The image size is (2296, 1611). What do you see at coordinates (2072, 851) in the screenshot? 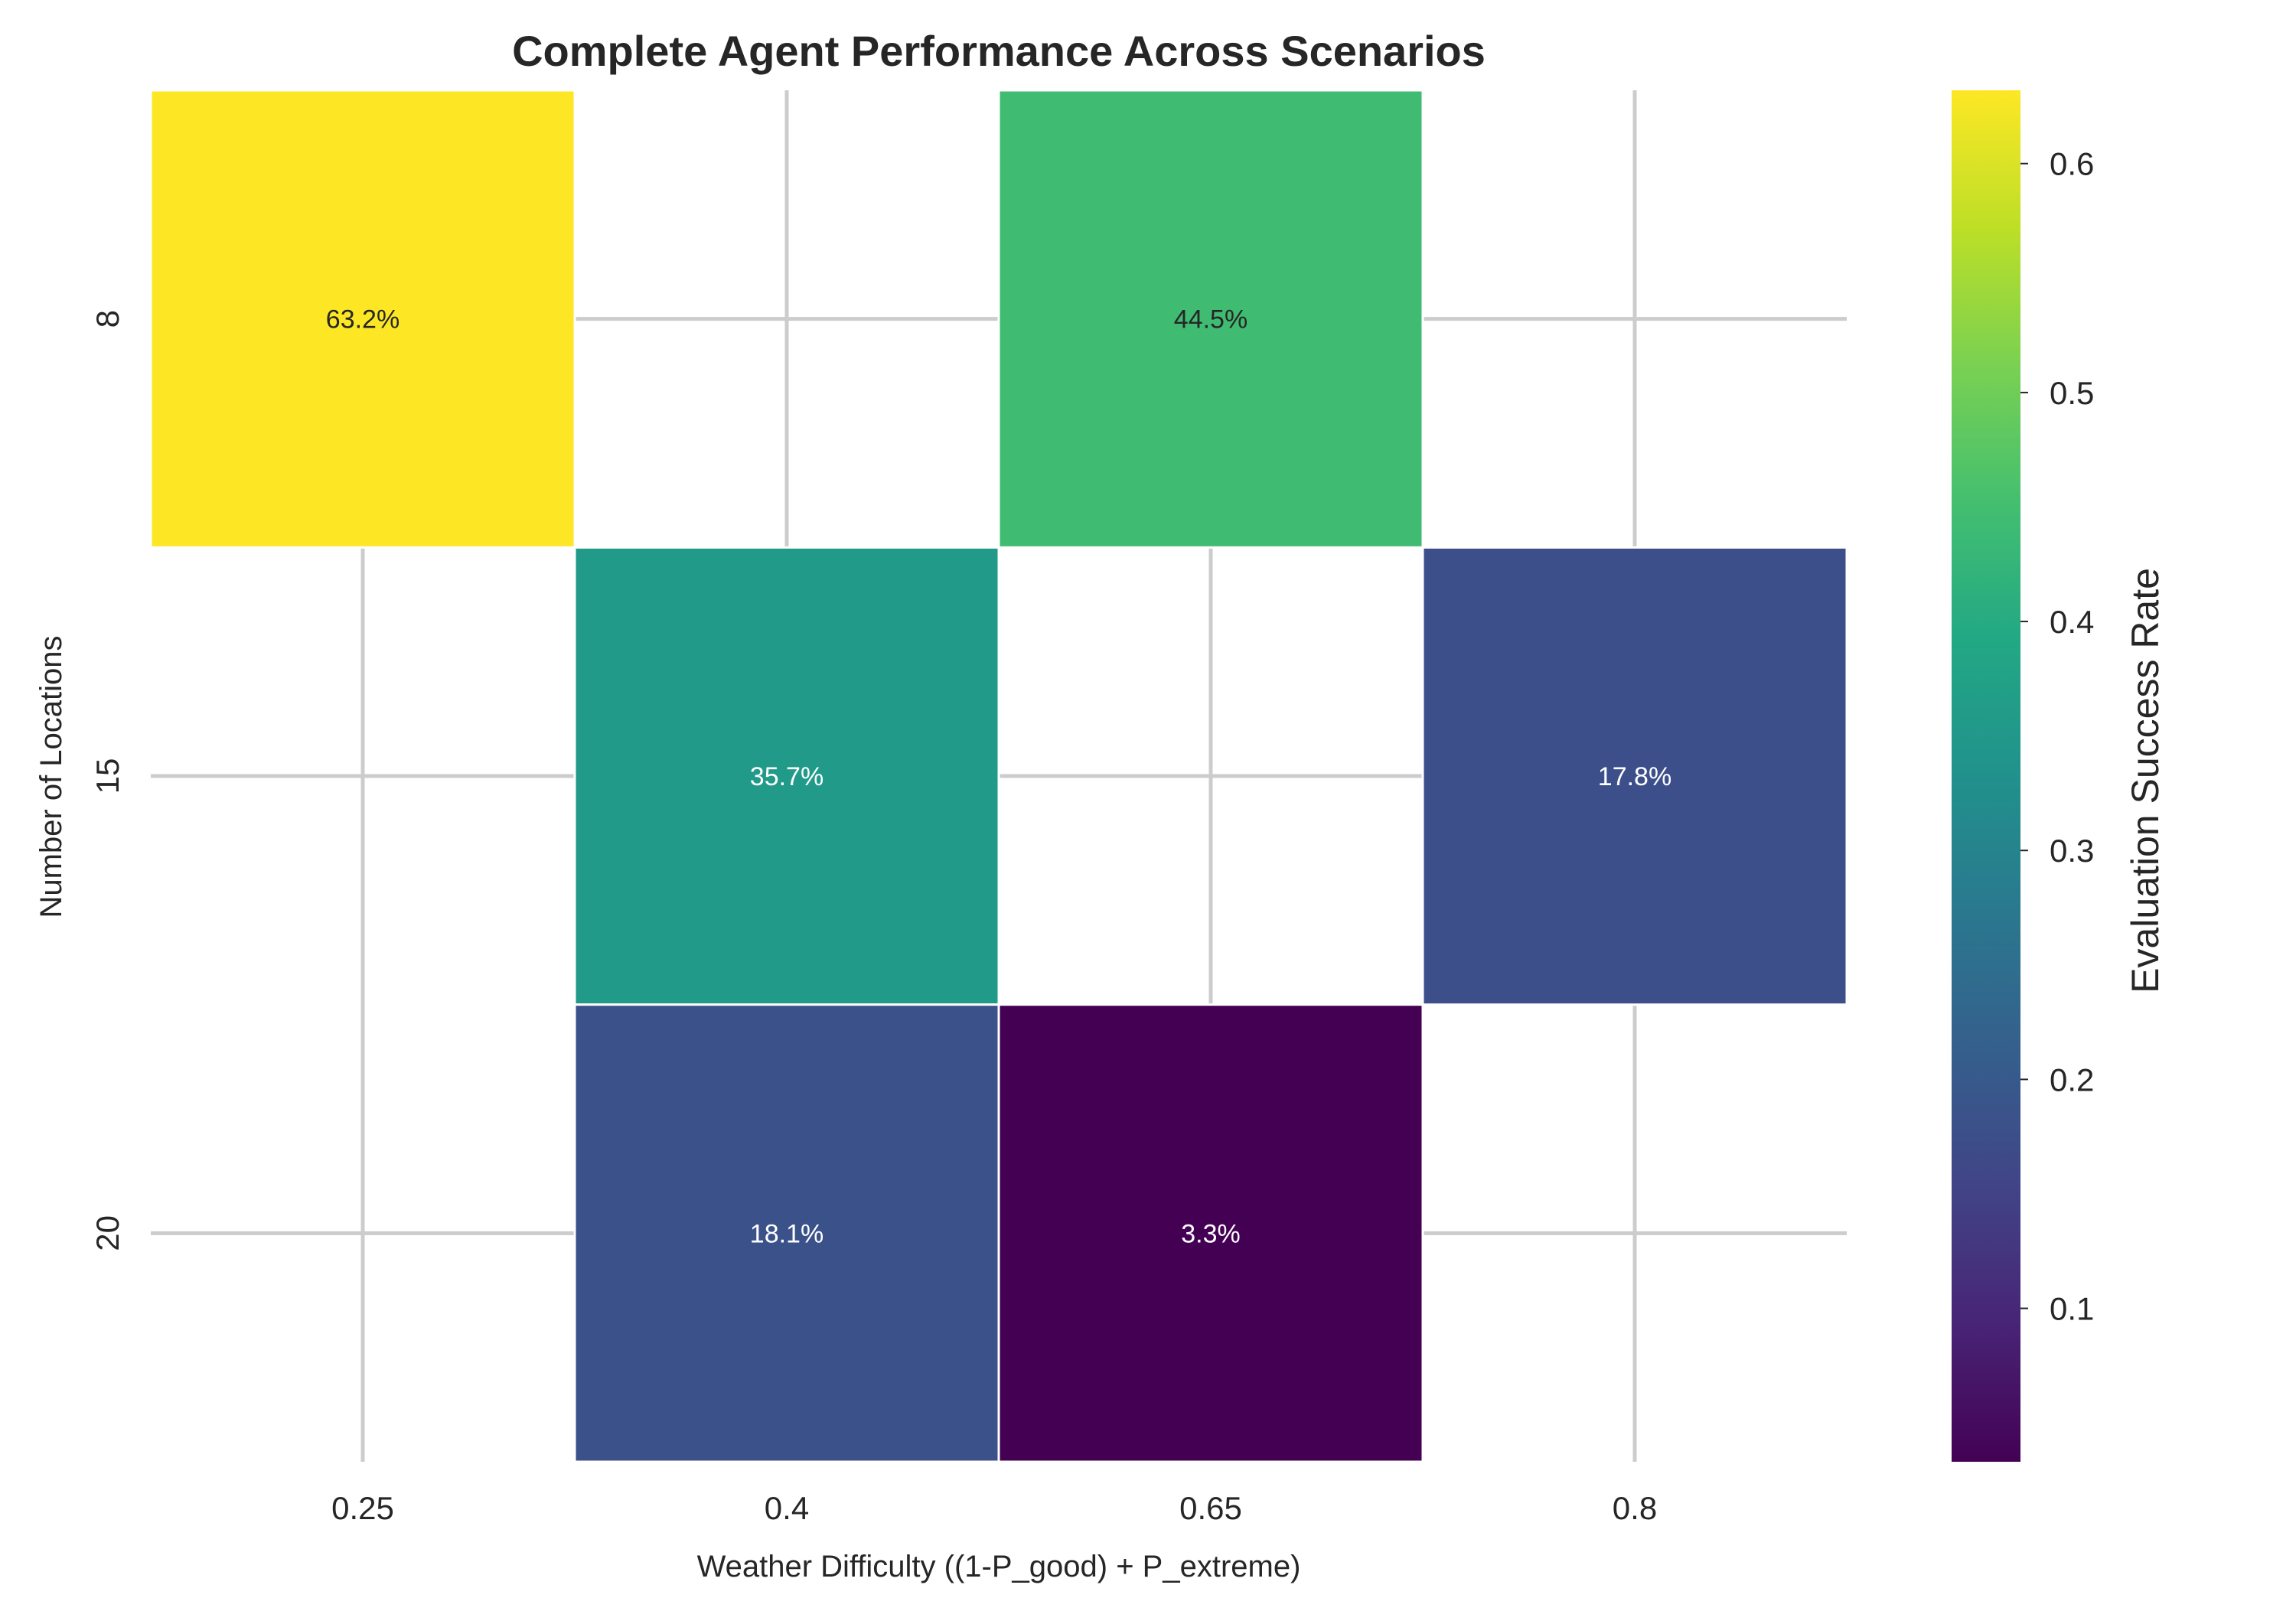
I see `colorbar-tick-label: 0.3` at bounding box center [2072, 851].